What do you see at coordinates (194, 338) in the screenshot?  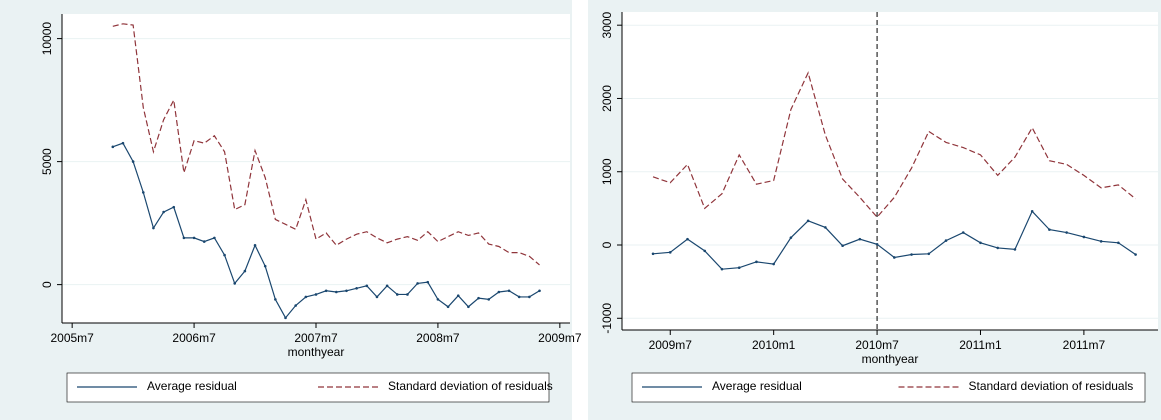 I see `x-tick-label: 2006m7` at bounding box center [194, 338].